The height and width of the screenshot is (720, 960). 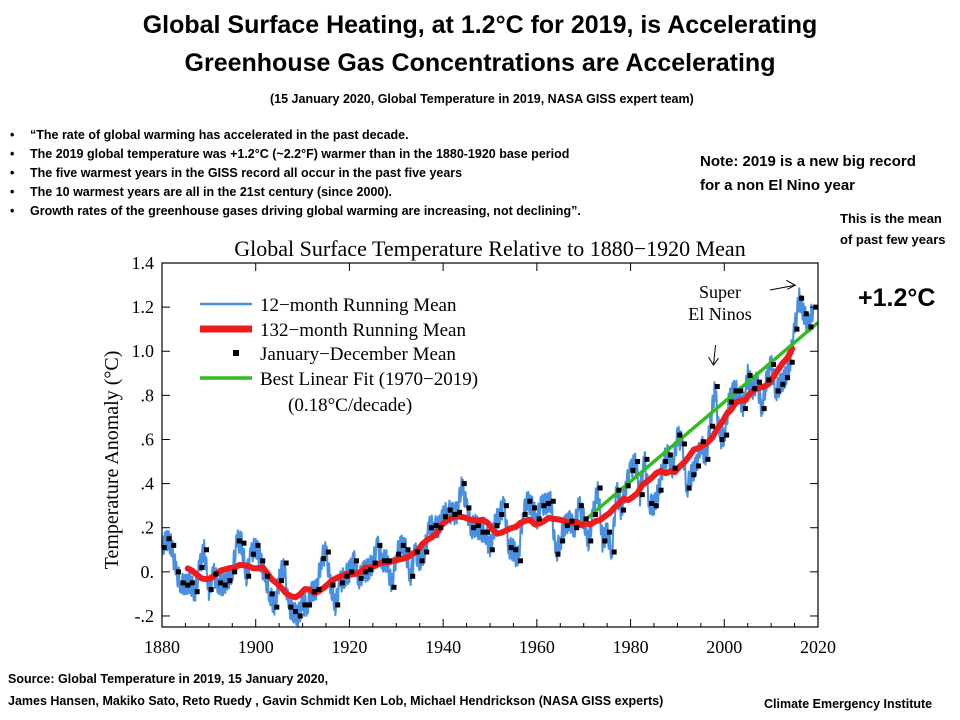 What do you see at coordinates (848, 704) in the screenshot?
I see `institute-credit: Climate Emergency Institute` at bounding box center [848, 704].